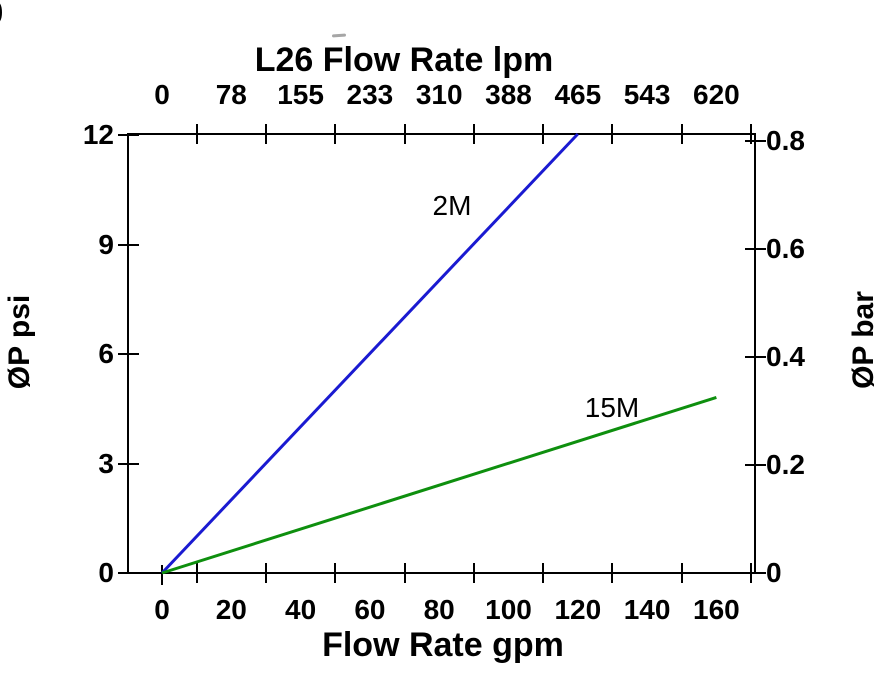 This screenshot has width=888, height=678. I want to click on y-axis-right-tick-label: 0.6, so click(785, 248).